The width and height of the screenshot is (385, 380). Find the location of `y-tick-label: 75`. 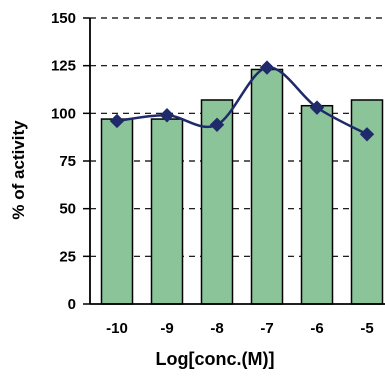

y-tick-label: 75 is located at coordinates (67, 161).